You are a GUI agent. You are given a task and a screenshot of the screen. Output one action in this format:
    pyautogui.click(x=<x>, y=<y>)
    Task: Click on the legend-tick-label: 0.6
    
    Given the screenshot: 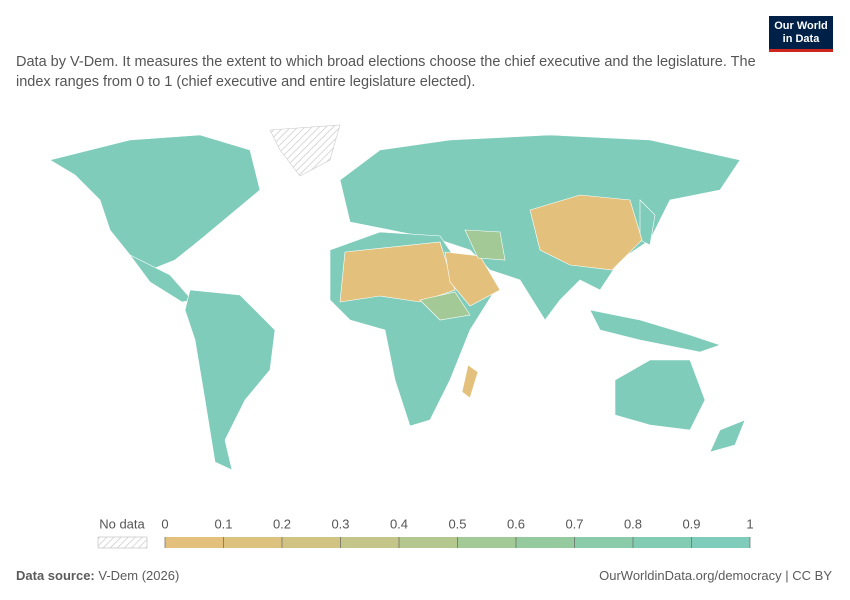 What is the action you would take?
    pyautogui.click(x=516, y=523)
    